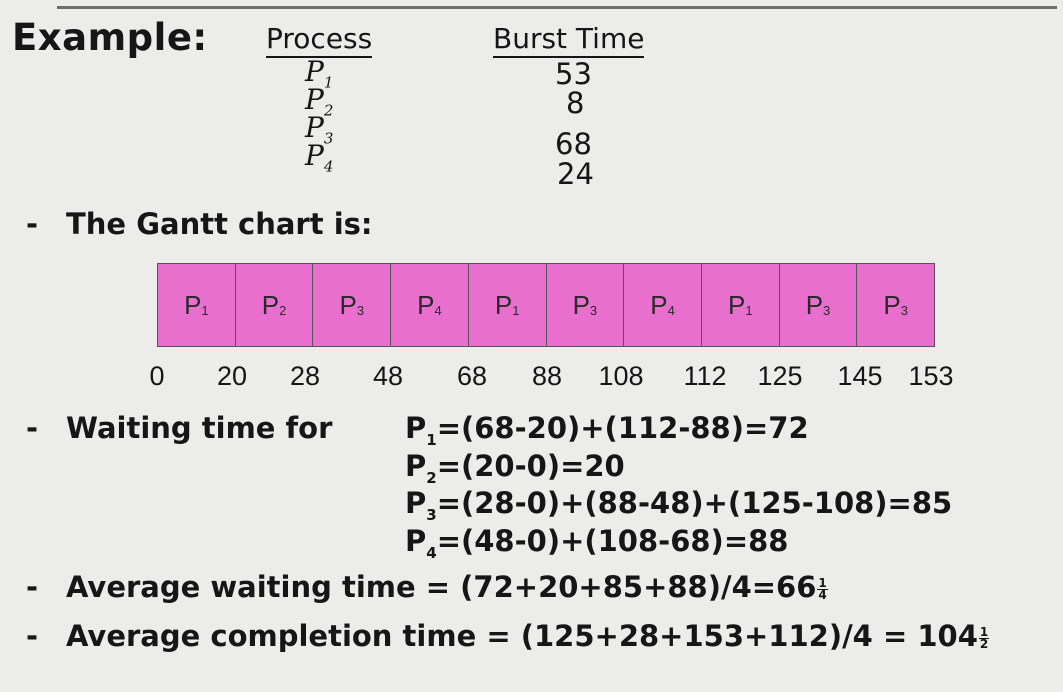 The width and height of the screenshot is (1063, 692). Describe the element at coordinates (319, 101) in the screenshot. I see `process-row-p2: P2` at that location.